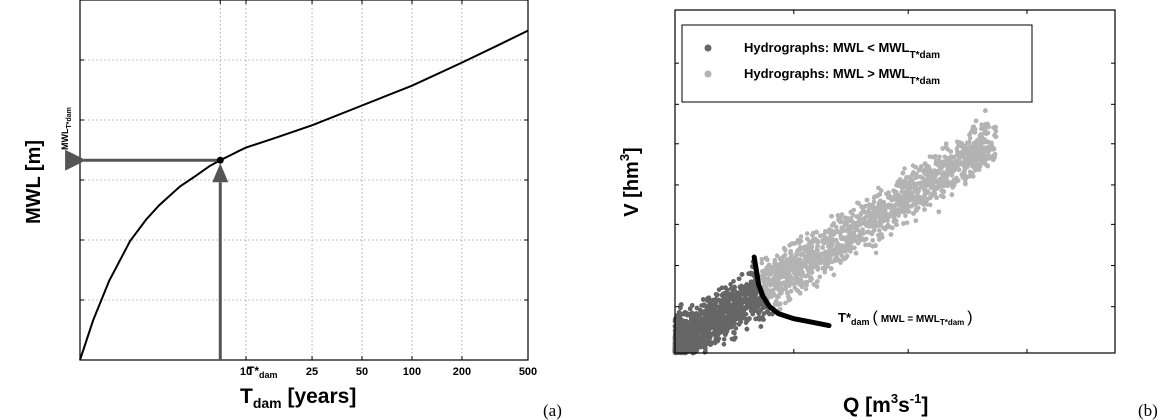 The image size is (1162, 420). I want to click on x-tick-label: 50, so click(362, 372).